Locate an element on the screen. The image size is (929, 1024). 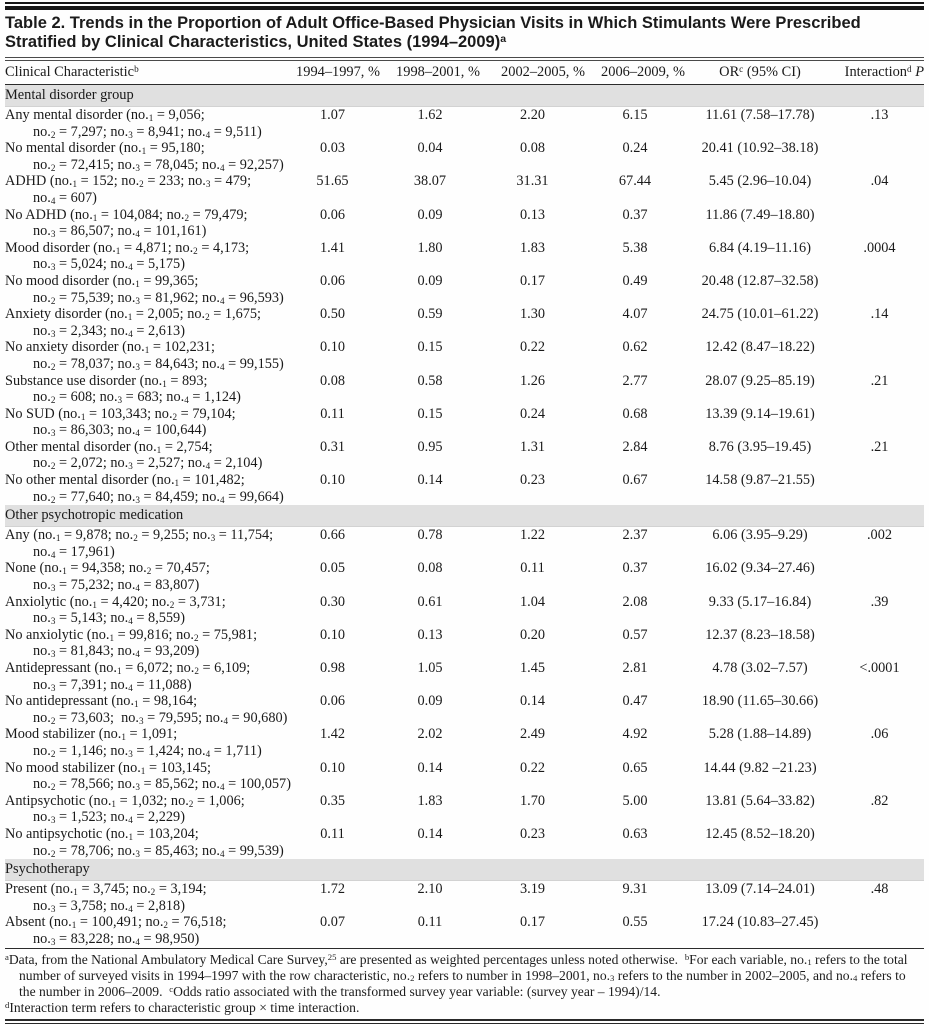
percent-value: 1.45 is located at coordinates (532, 668).